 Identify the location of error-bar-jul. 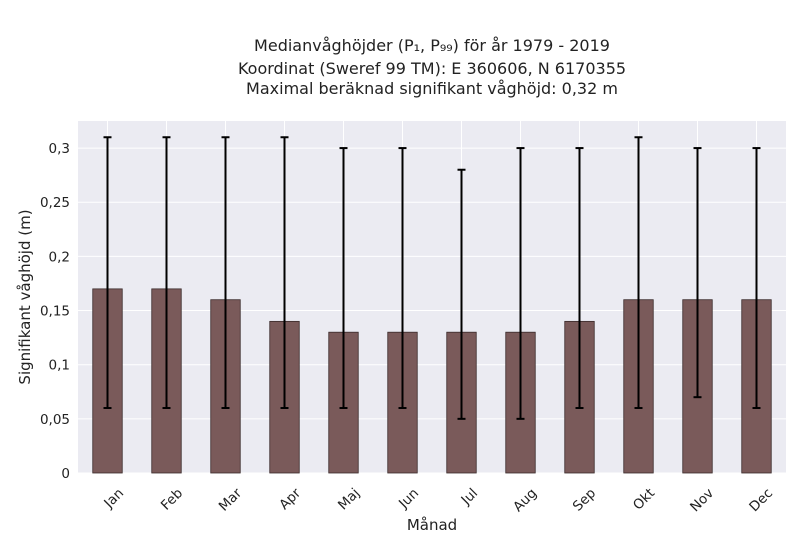
(461, 294).